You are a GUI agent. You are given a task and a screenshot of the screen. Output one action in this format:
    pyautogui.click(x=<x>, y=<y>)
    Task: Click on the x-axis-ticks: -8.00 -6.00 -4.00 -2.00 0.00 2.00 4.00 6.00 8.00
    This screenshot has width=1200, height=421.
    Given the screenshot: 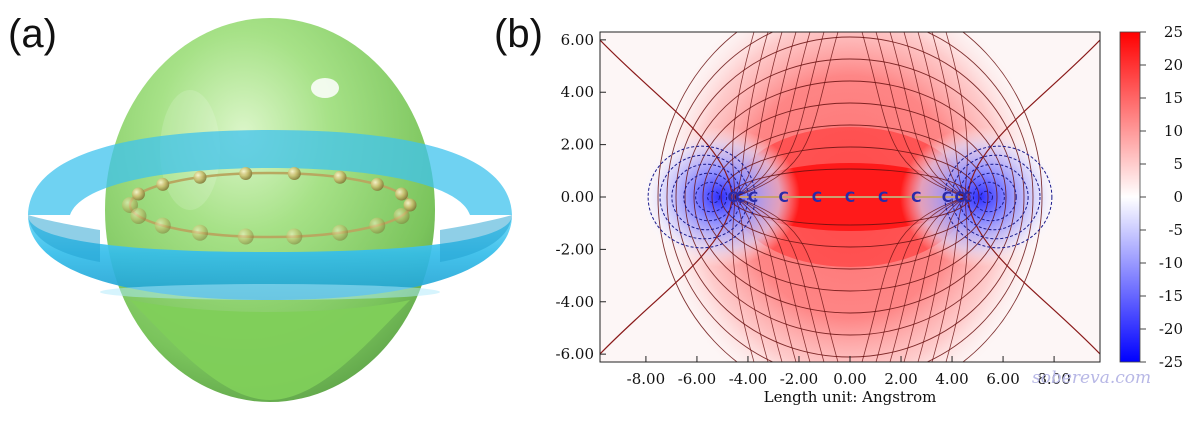 What is the action you would take?
    pyautogui.click(x=849, y=372)
    